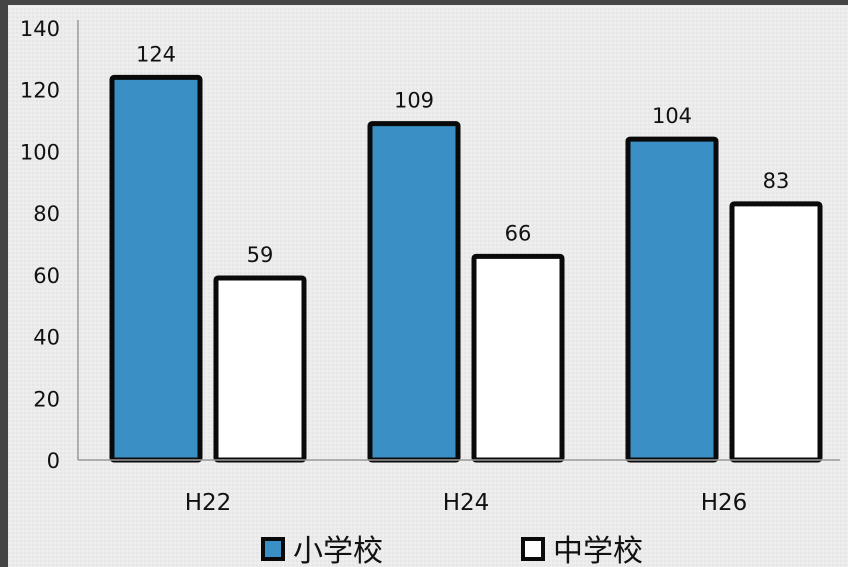 This screenshot has height=567, width=848. What do you see at coordinates (724, 503) in the screenshot?
I see `x-tick-label: H26` at bounding box center [724, 503].